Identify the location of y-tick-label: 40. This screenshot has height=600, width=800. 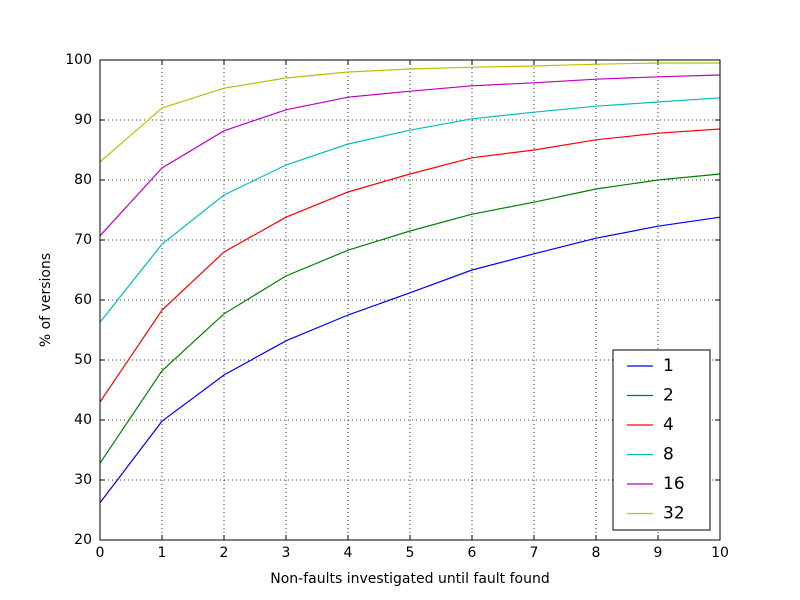
(83, 420).